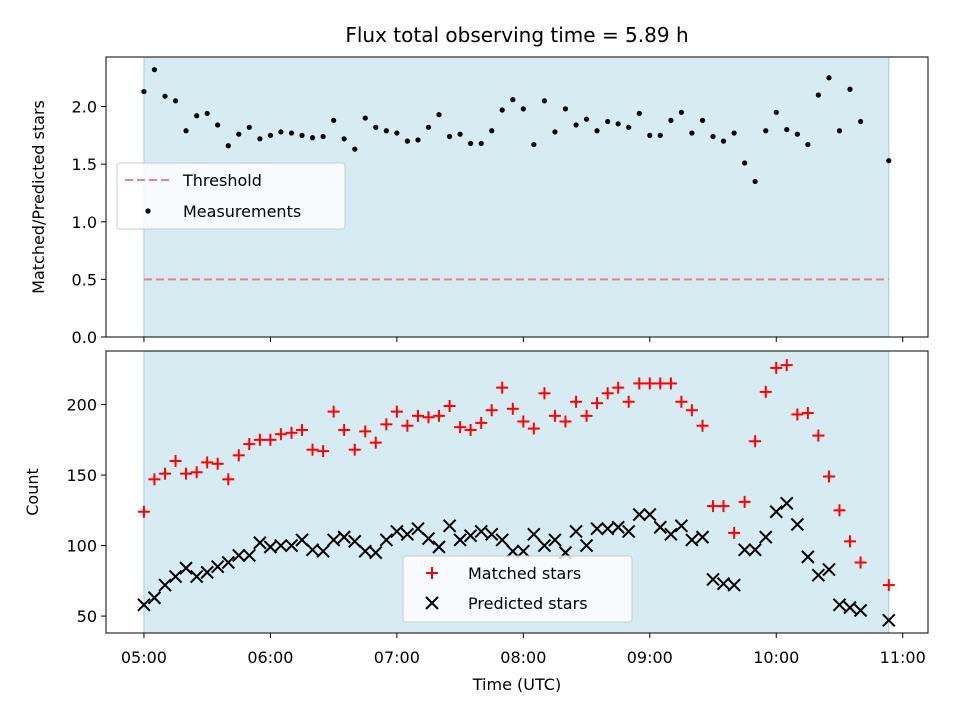  What do you see at coordinates (242, 211) in the screenshot?
I see `legend-measurements-label: Measurements` at bounding box center [242, 211].